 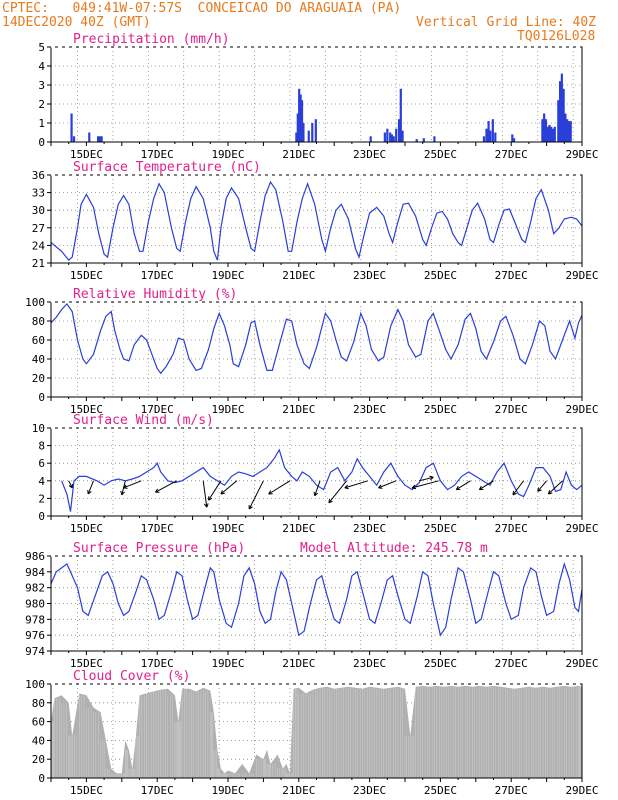 I want to click on y-tick-label: 60, so click(x=38, y=340).